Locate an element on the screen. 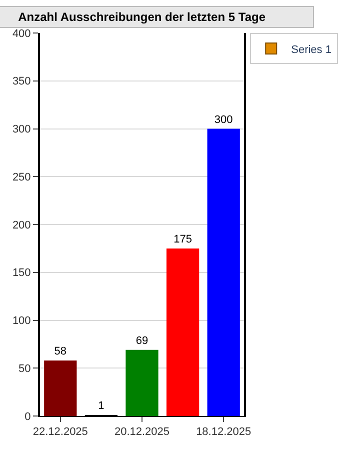  data-label: 175 is located at coordinates (183, 239).